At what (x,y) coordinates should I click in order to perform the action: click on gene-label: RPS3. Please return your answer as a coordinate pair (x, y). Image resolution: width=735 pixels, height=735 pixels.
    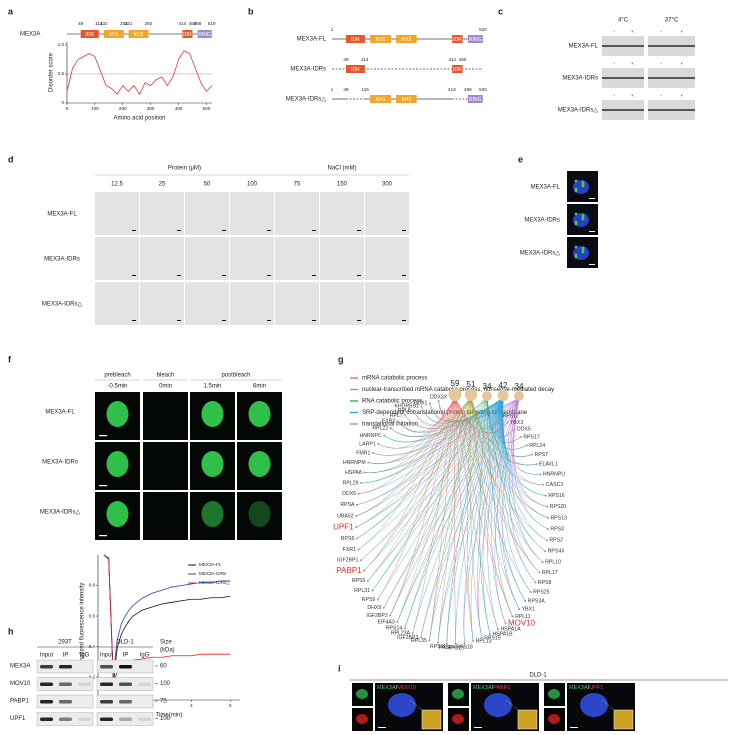
    Looking at the image, I should click on (557, 529).